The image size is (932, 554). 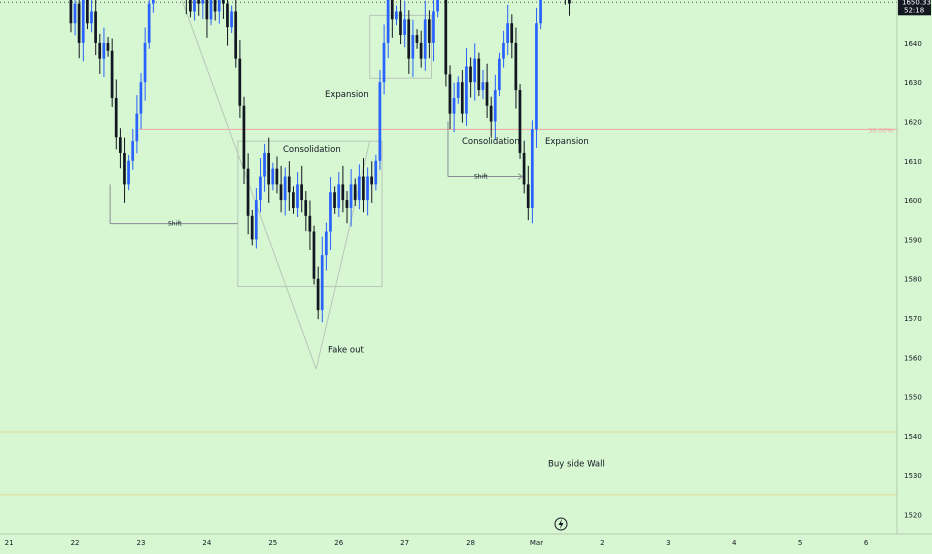 What do you see at coordinates (734, 543) in the screenshot?
I see `x-tick-label: 4` at bounding box center [734, 543].